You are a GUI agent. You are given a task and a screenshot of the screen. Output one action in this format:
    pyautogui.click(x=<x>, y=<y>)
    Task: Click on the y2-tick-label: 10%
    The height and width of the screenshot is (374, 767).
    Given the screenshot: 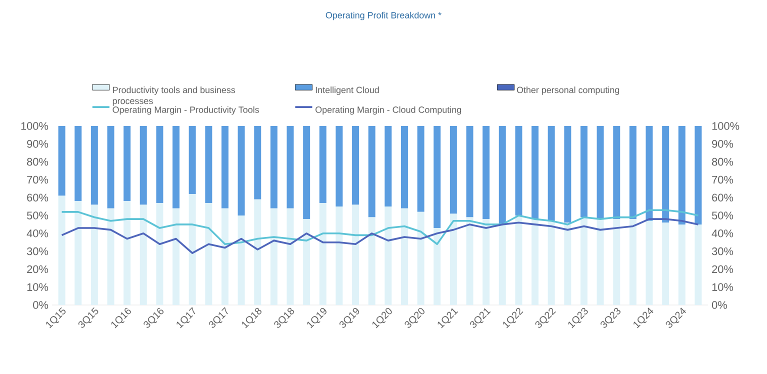 What is the action you would take?
    pyautogui.click(x=723, y=287)
    